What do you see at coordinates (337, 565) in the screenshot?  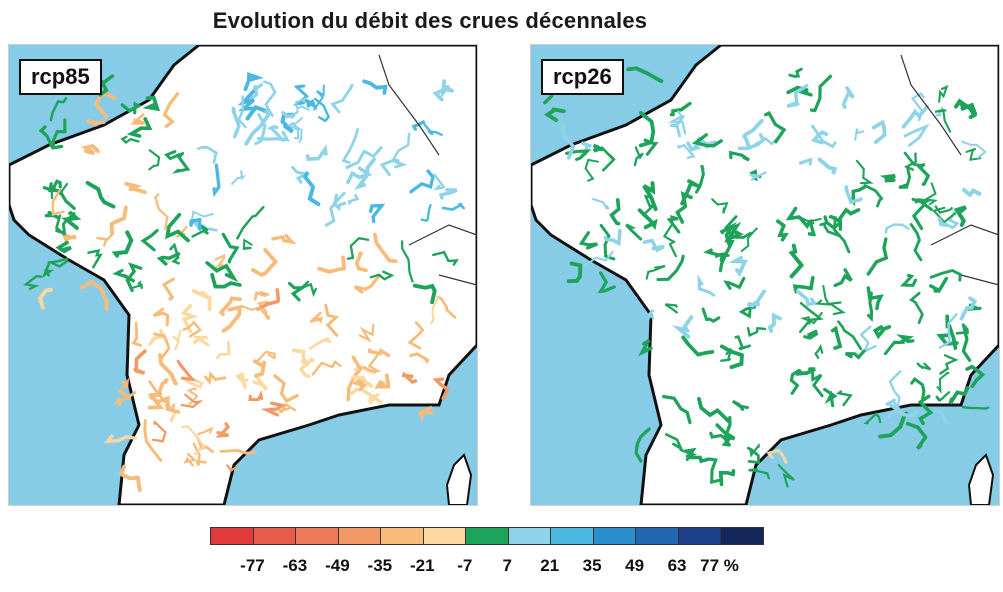 I see `legend-tick-label: -49` at bounding box center [337, 565].